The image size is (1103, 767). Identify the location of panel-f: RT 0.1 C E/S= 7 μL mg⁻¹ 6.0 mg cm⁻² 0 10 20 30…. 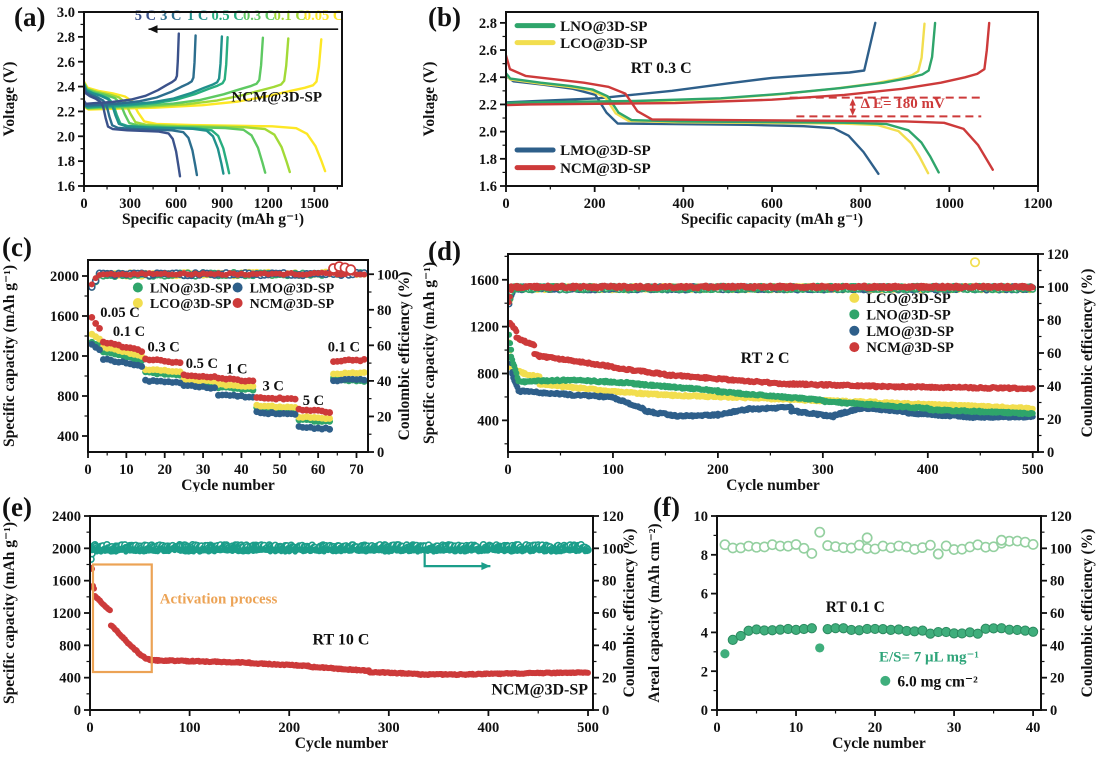
(874, 629).